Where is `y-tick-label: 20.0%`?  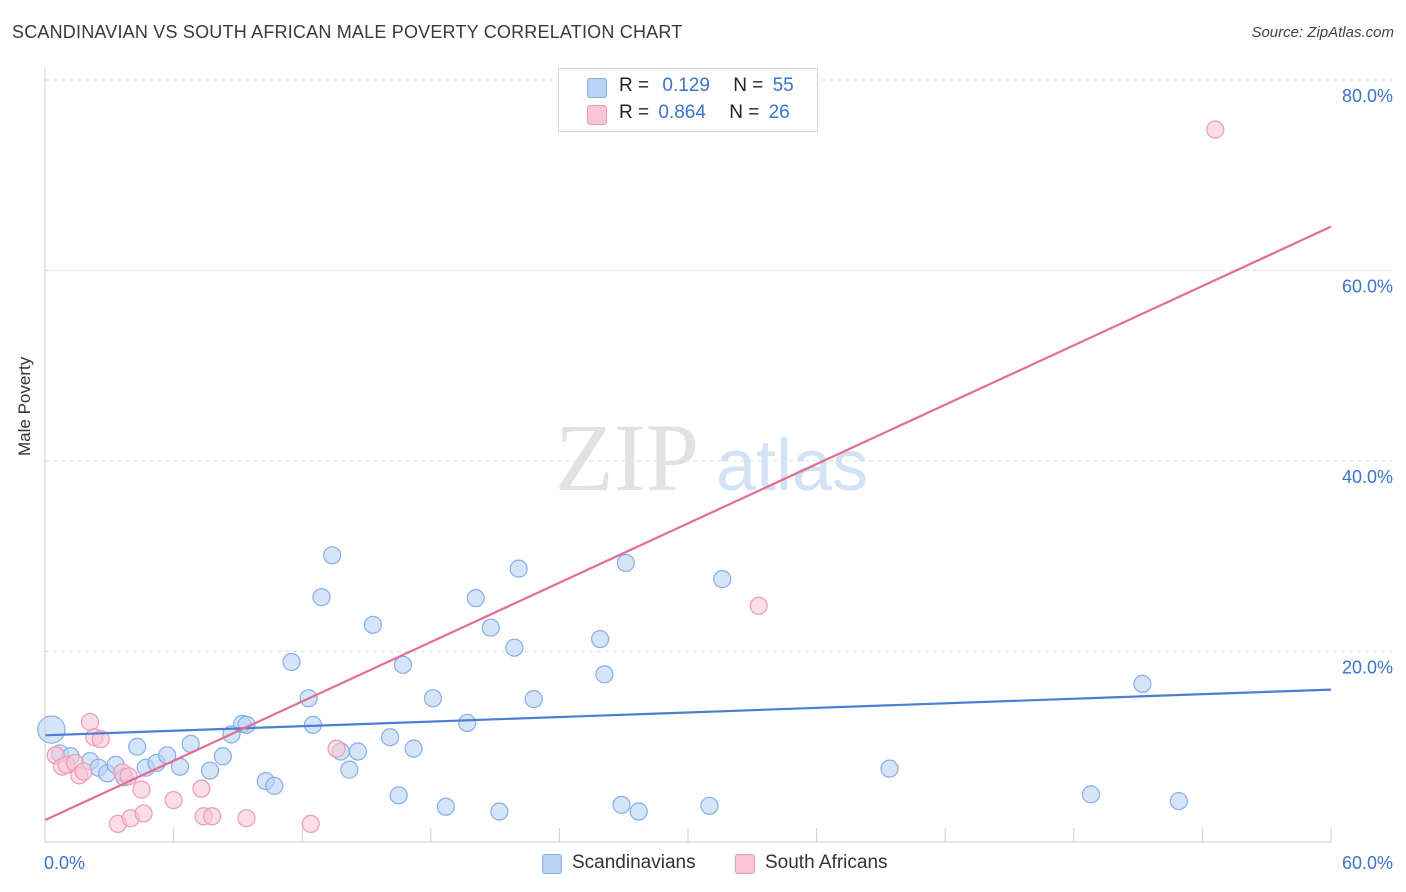 y-tick-label: 20.0% is located at coordinates (1367, 668).